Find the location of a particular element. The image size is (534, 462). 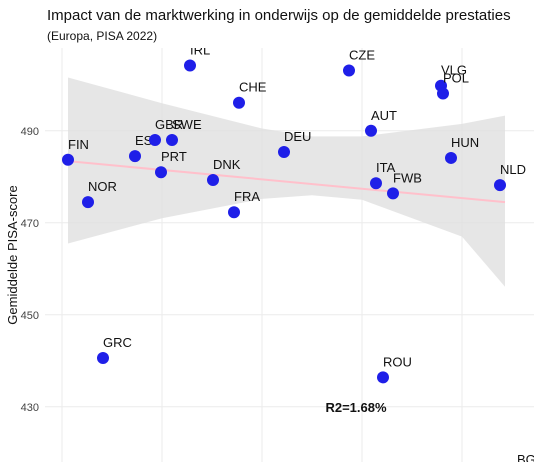

point-label: ITA is located at coordinates (386, 167).